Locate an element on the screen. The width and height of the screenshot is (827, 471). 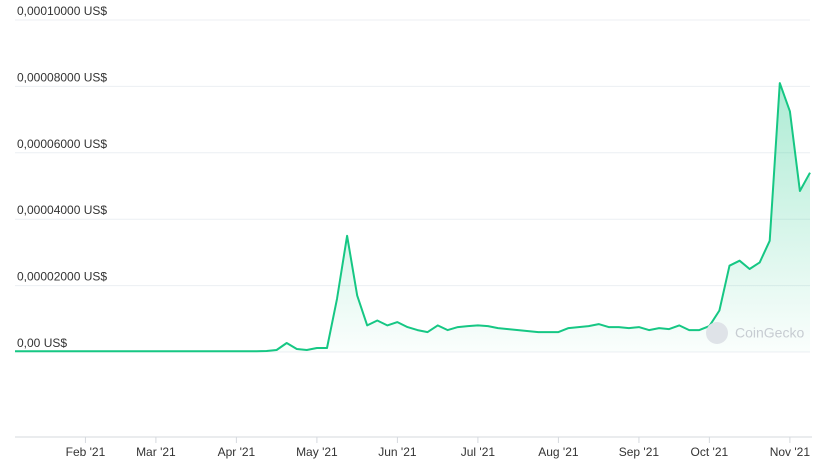
x-tick-label: Sep '21 is located at coordinates (639, 452).